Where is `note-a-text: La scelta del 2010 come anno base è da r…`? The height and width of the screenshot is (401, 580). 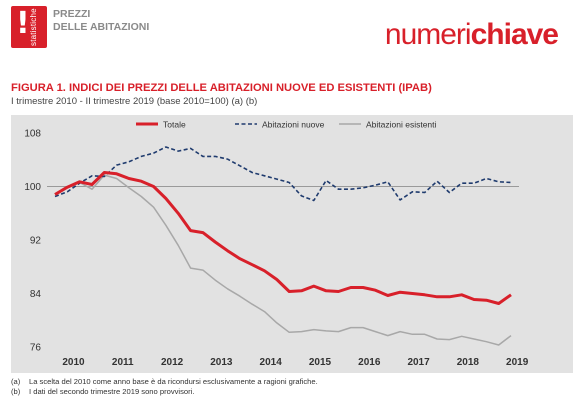
note-a-text: La scelta del 2010 come anno base è da r… is located at coordinates (173, 381).